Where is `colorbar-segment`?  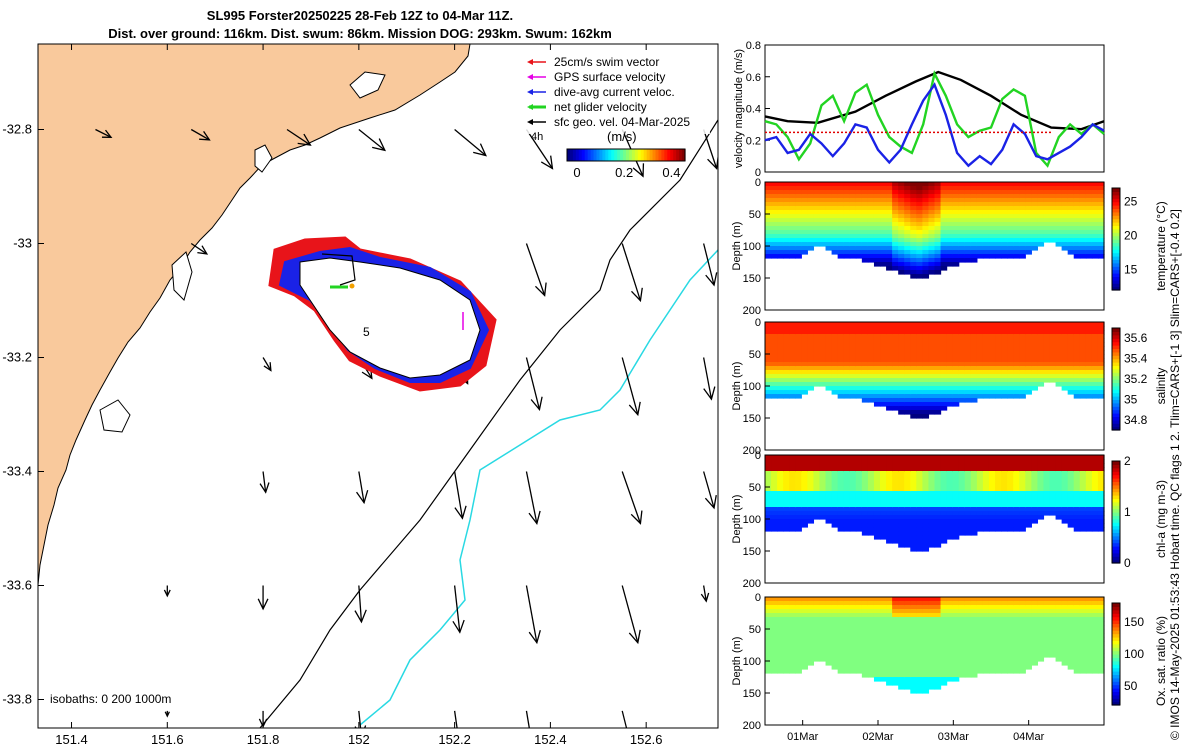 colorbar-segment is located at coordinates (642, 155).